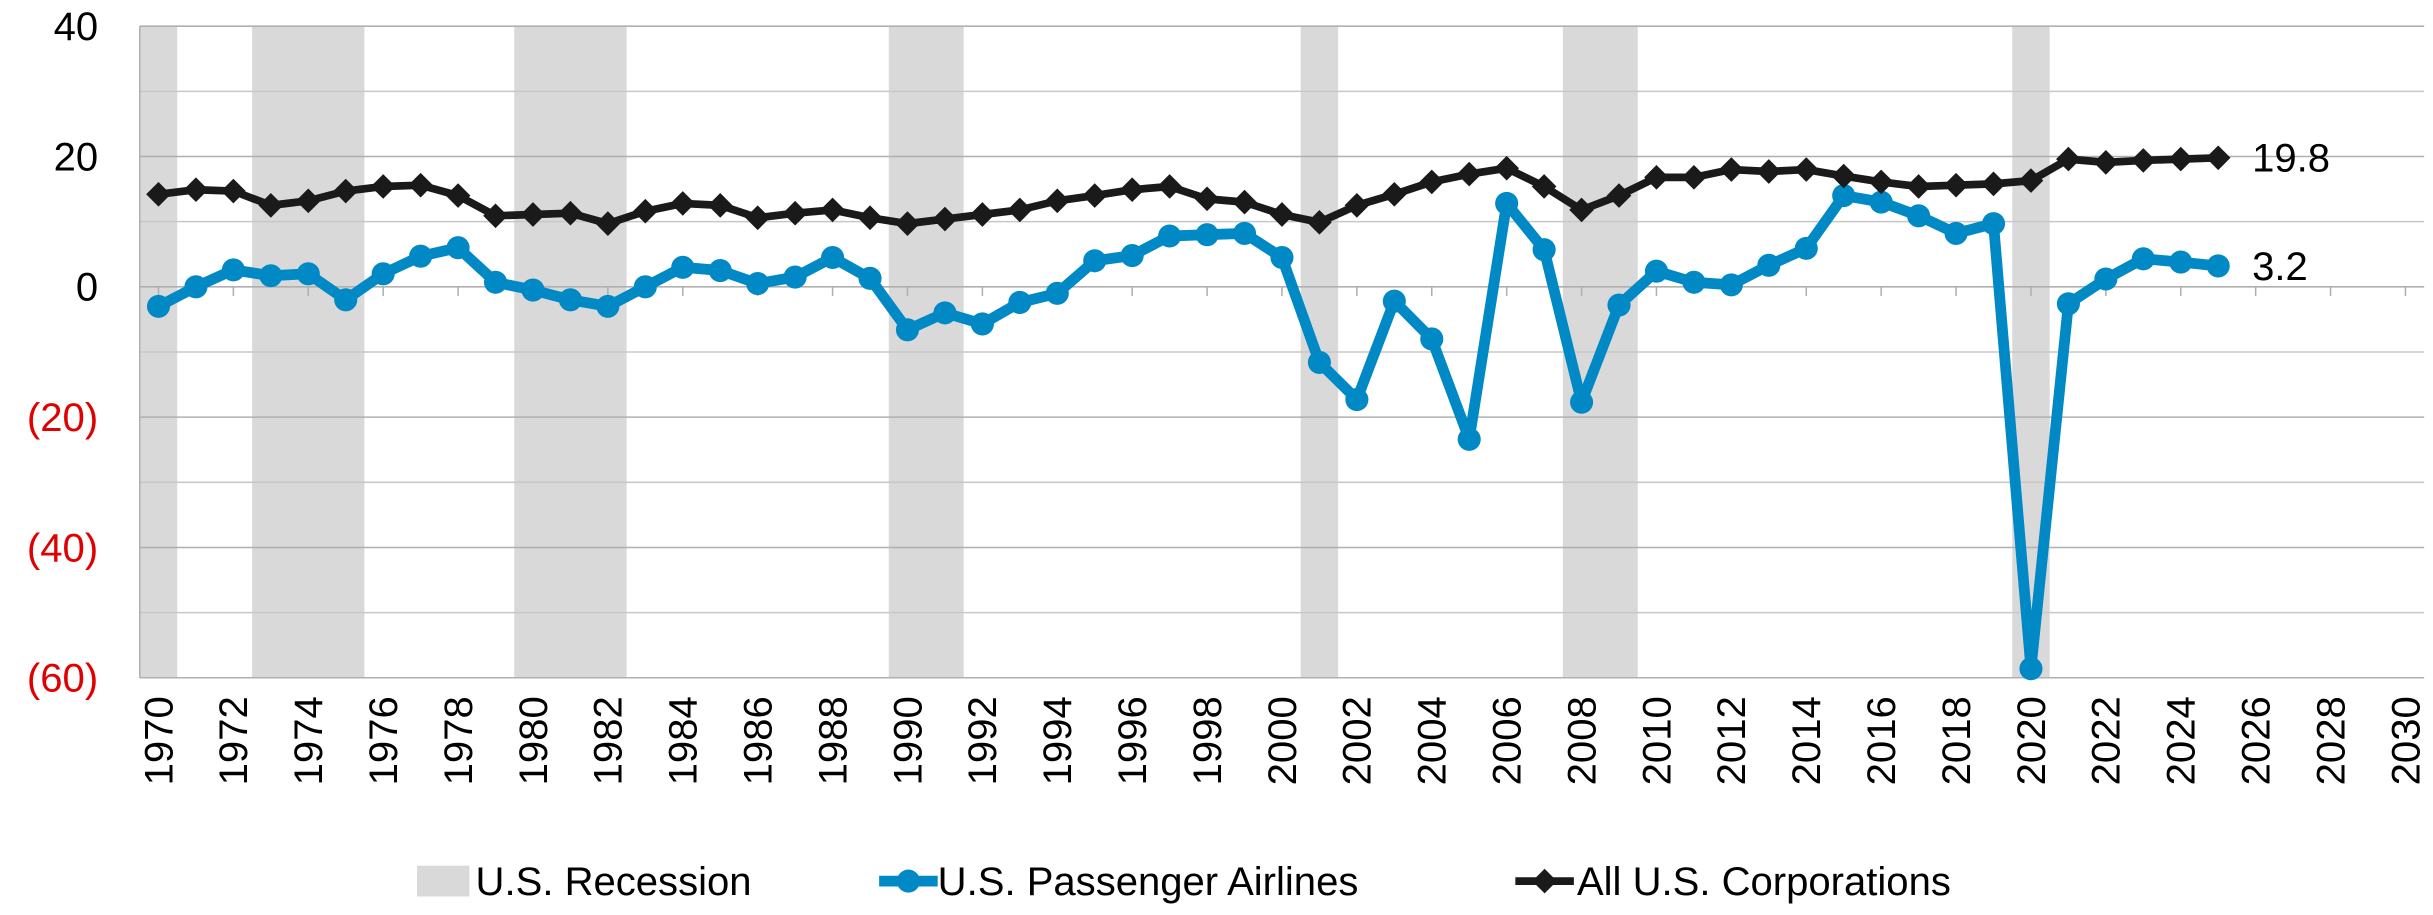 The height and width of the screenshot is (915, 2433). Describe the element at coordinates (1058, 740) in the screenshot. I see `x-tick-label: 1994` at that location.